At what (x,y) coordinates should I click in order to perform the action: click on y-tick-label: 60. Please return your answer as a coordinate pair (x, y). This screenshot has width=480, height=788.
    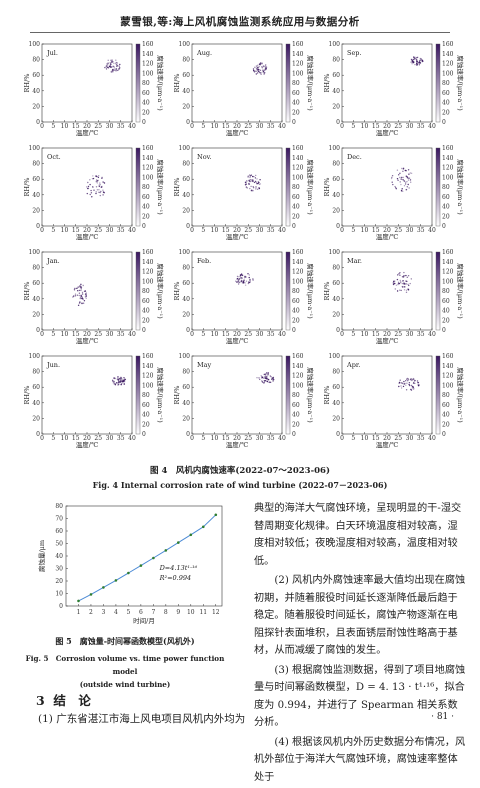
    Looking at the image, I should click on (186, 179).